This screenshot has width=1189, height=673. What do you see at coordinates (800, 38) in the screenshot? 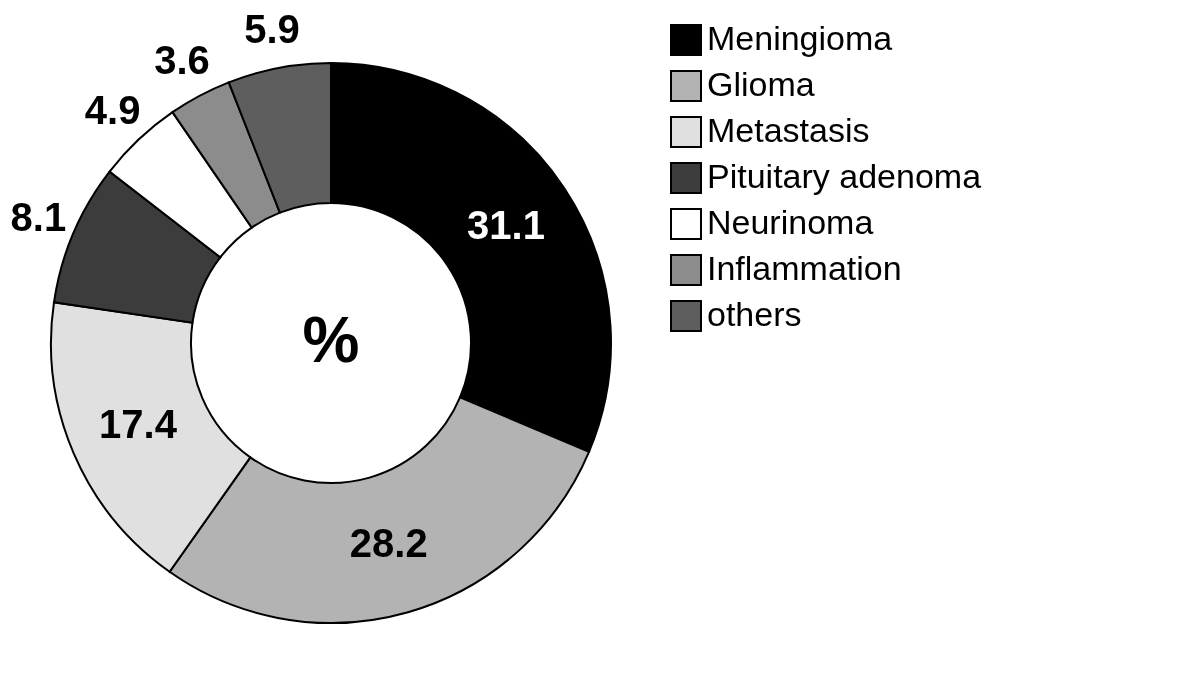
I see `legend-label: Meningioma` at bounding box center [800, 38].